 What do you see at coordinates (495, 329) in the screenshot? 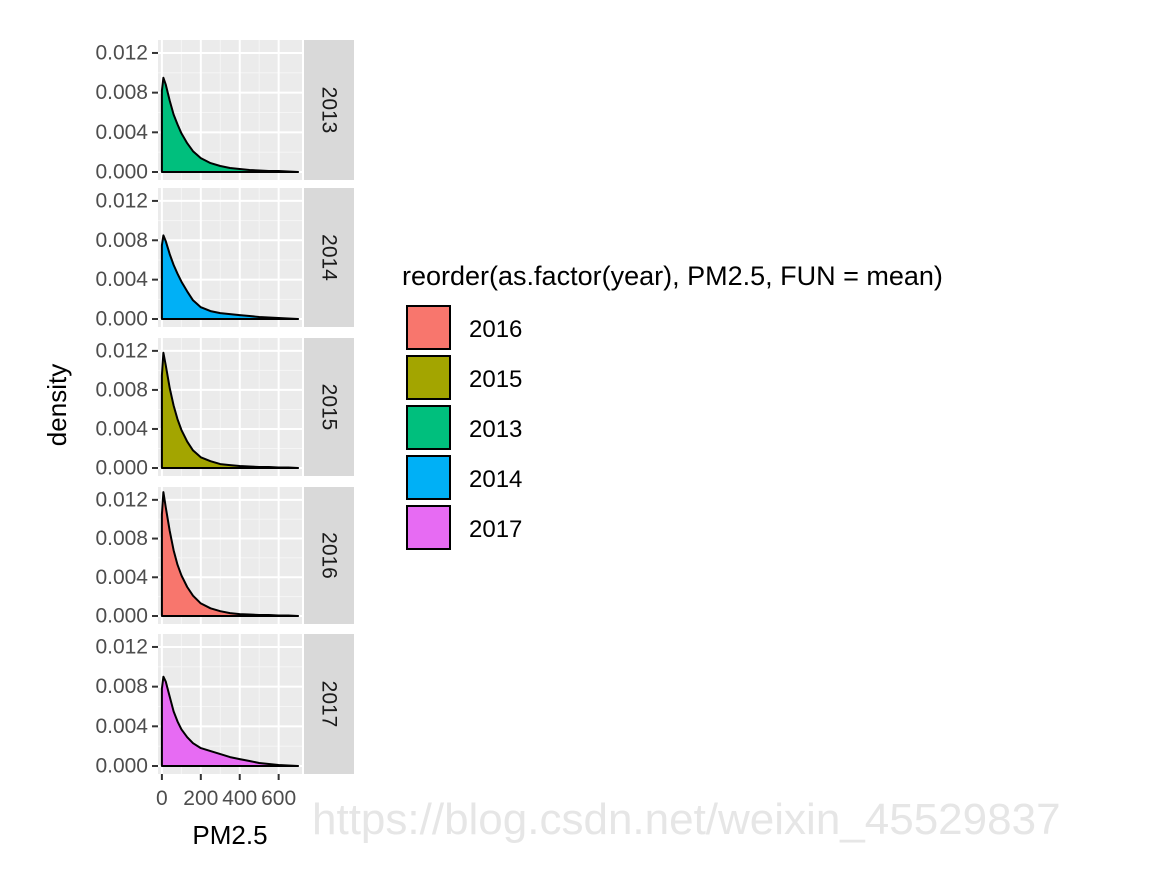
I see `legend-label: 2016` at bounding box center [495, 329].